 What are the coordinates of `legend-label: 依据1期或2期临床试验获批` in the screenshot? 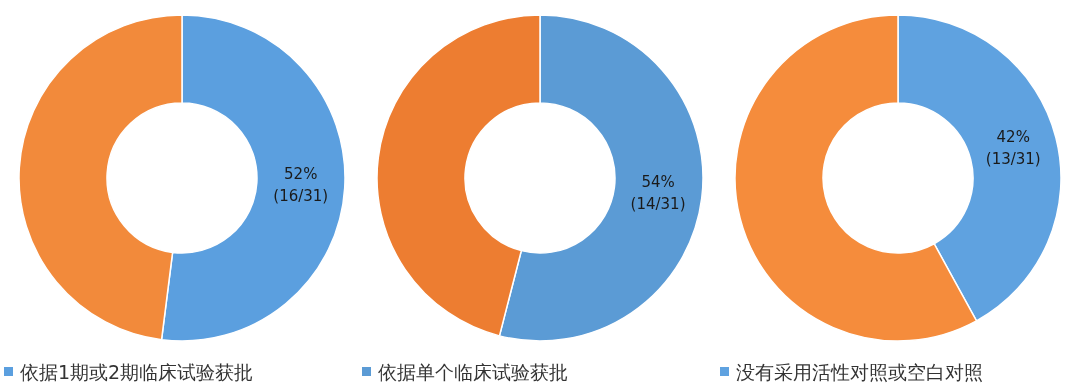 It's located at (137, 372).